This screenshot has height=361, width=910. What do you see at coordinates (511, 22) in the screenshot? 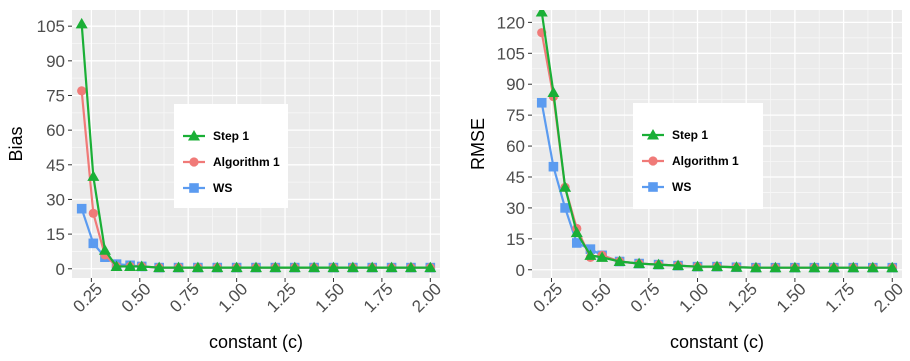
I see `y-tick-label: 120` at bounding box center [511, 22].